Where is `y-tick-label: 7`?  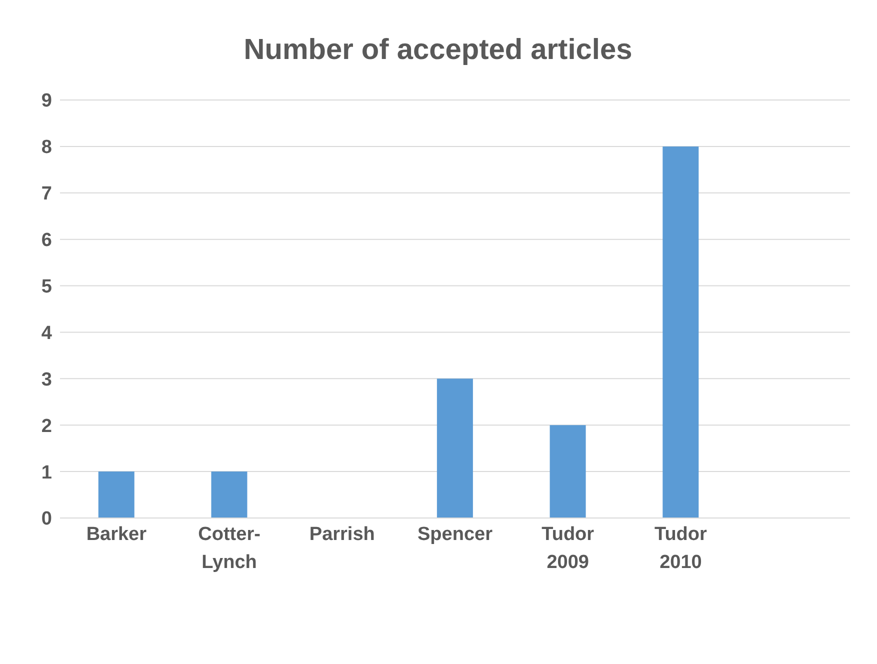 y-tick-label: 7 is located at coordinates (46, 194).